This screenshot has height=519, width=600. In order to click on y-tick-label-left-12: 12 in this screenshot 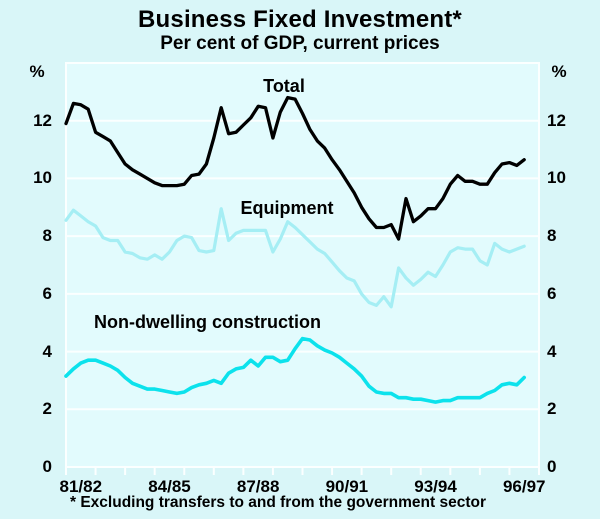, I will do `click(42, 120)`.